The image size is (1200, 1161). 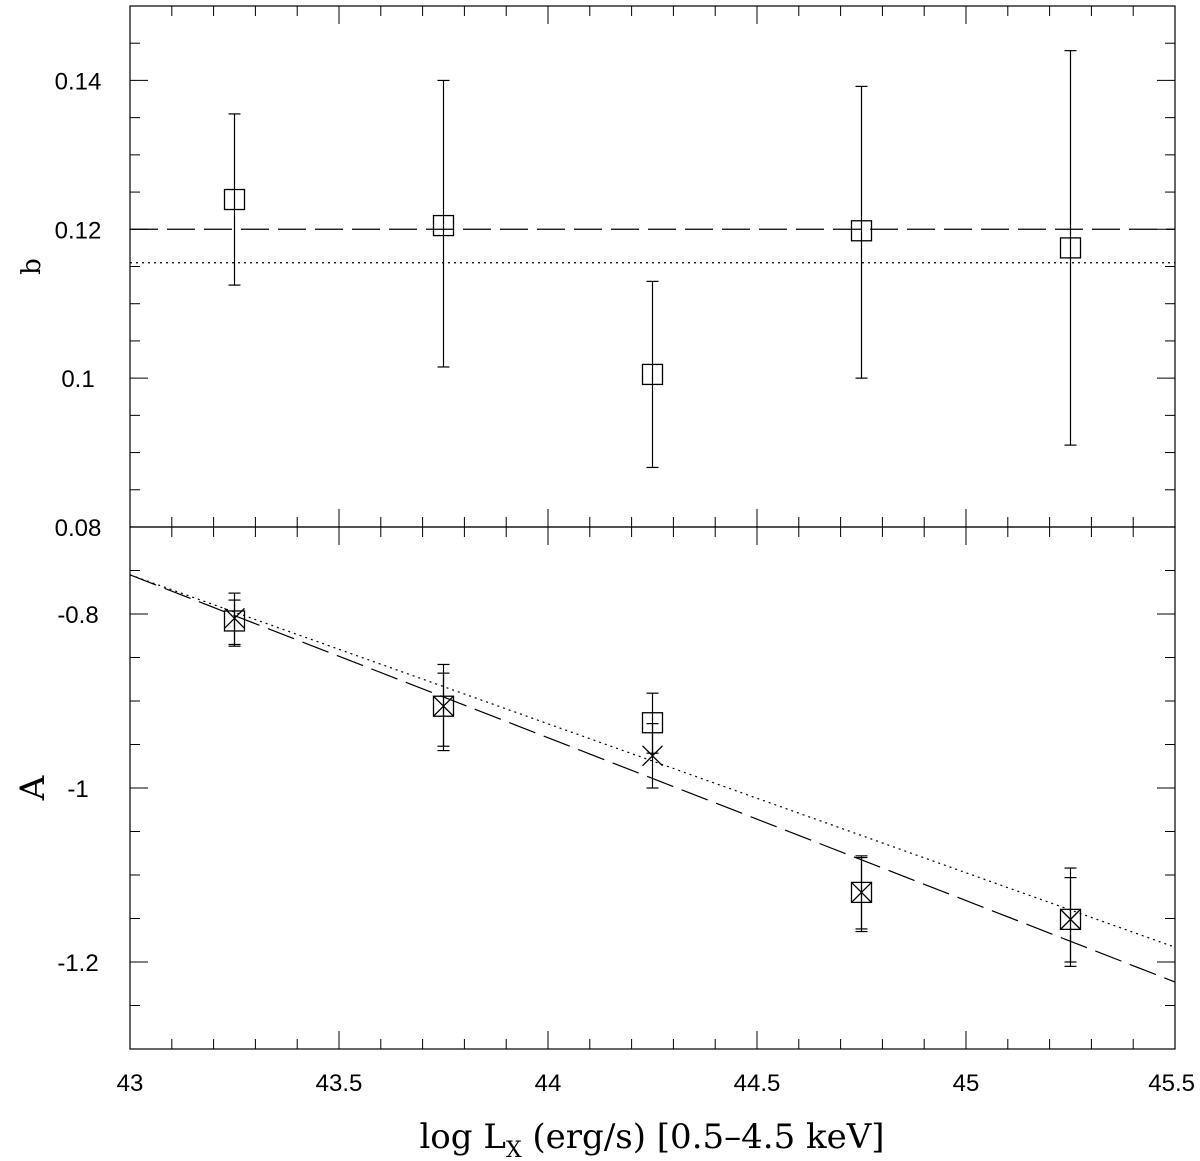 What do you see at coordinates (130, 1083) in the screenshot?
I see `x-tick-label: 43` at bounding box center [130, 1083].